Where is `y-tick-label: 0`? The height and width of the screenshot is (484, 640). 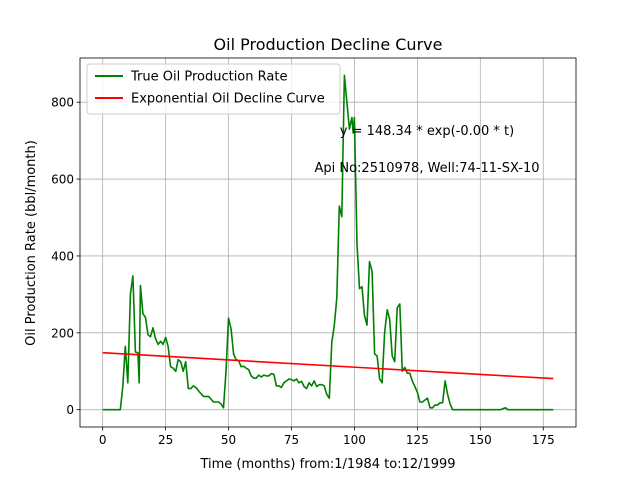
y-tick-label: 0 is located at coordinates (70, 410).